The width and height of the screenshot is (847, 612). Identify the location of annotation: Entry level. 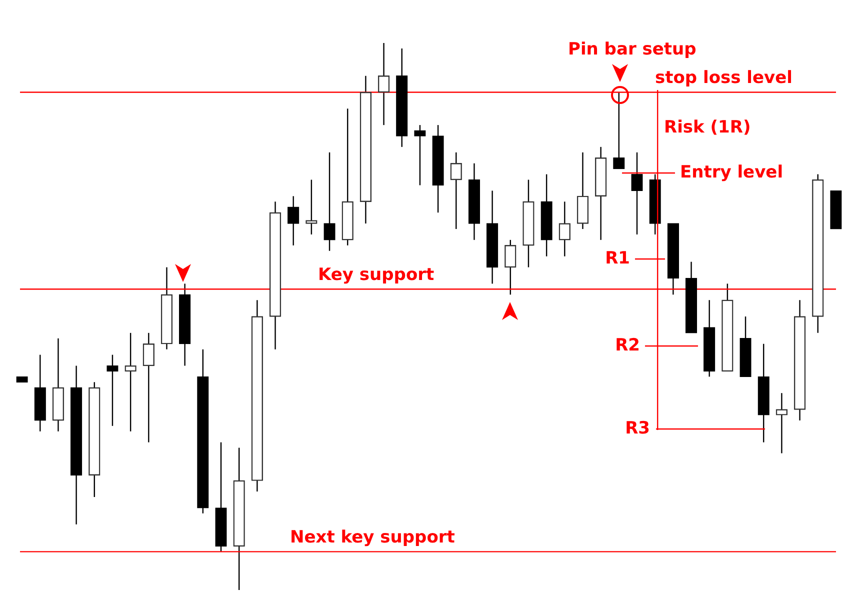
(732, 172).